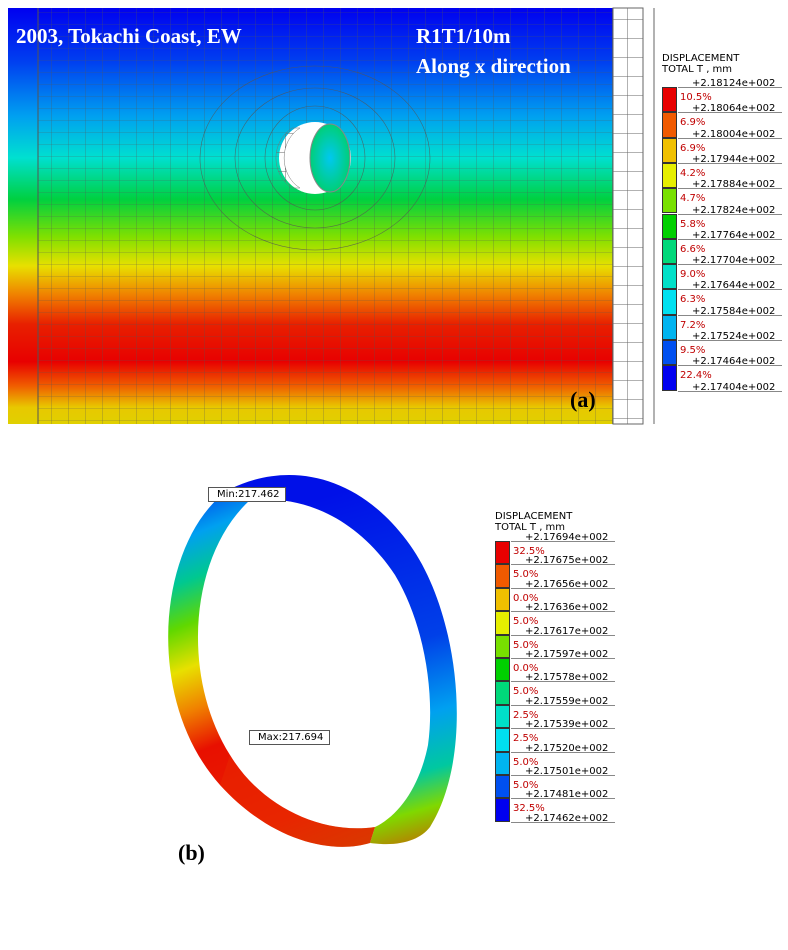 The height and width of the screenshot is (950, 788). I want to click on legend-a-value-5: +2.17824e+002, so click(734, 210).